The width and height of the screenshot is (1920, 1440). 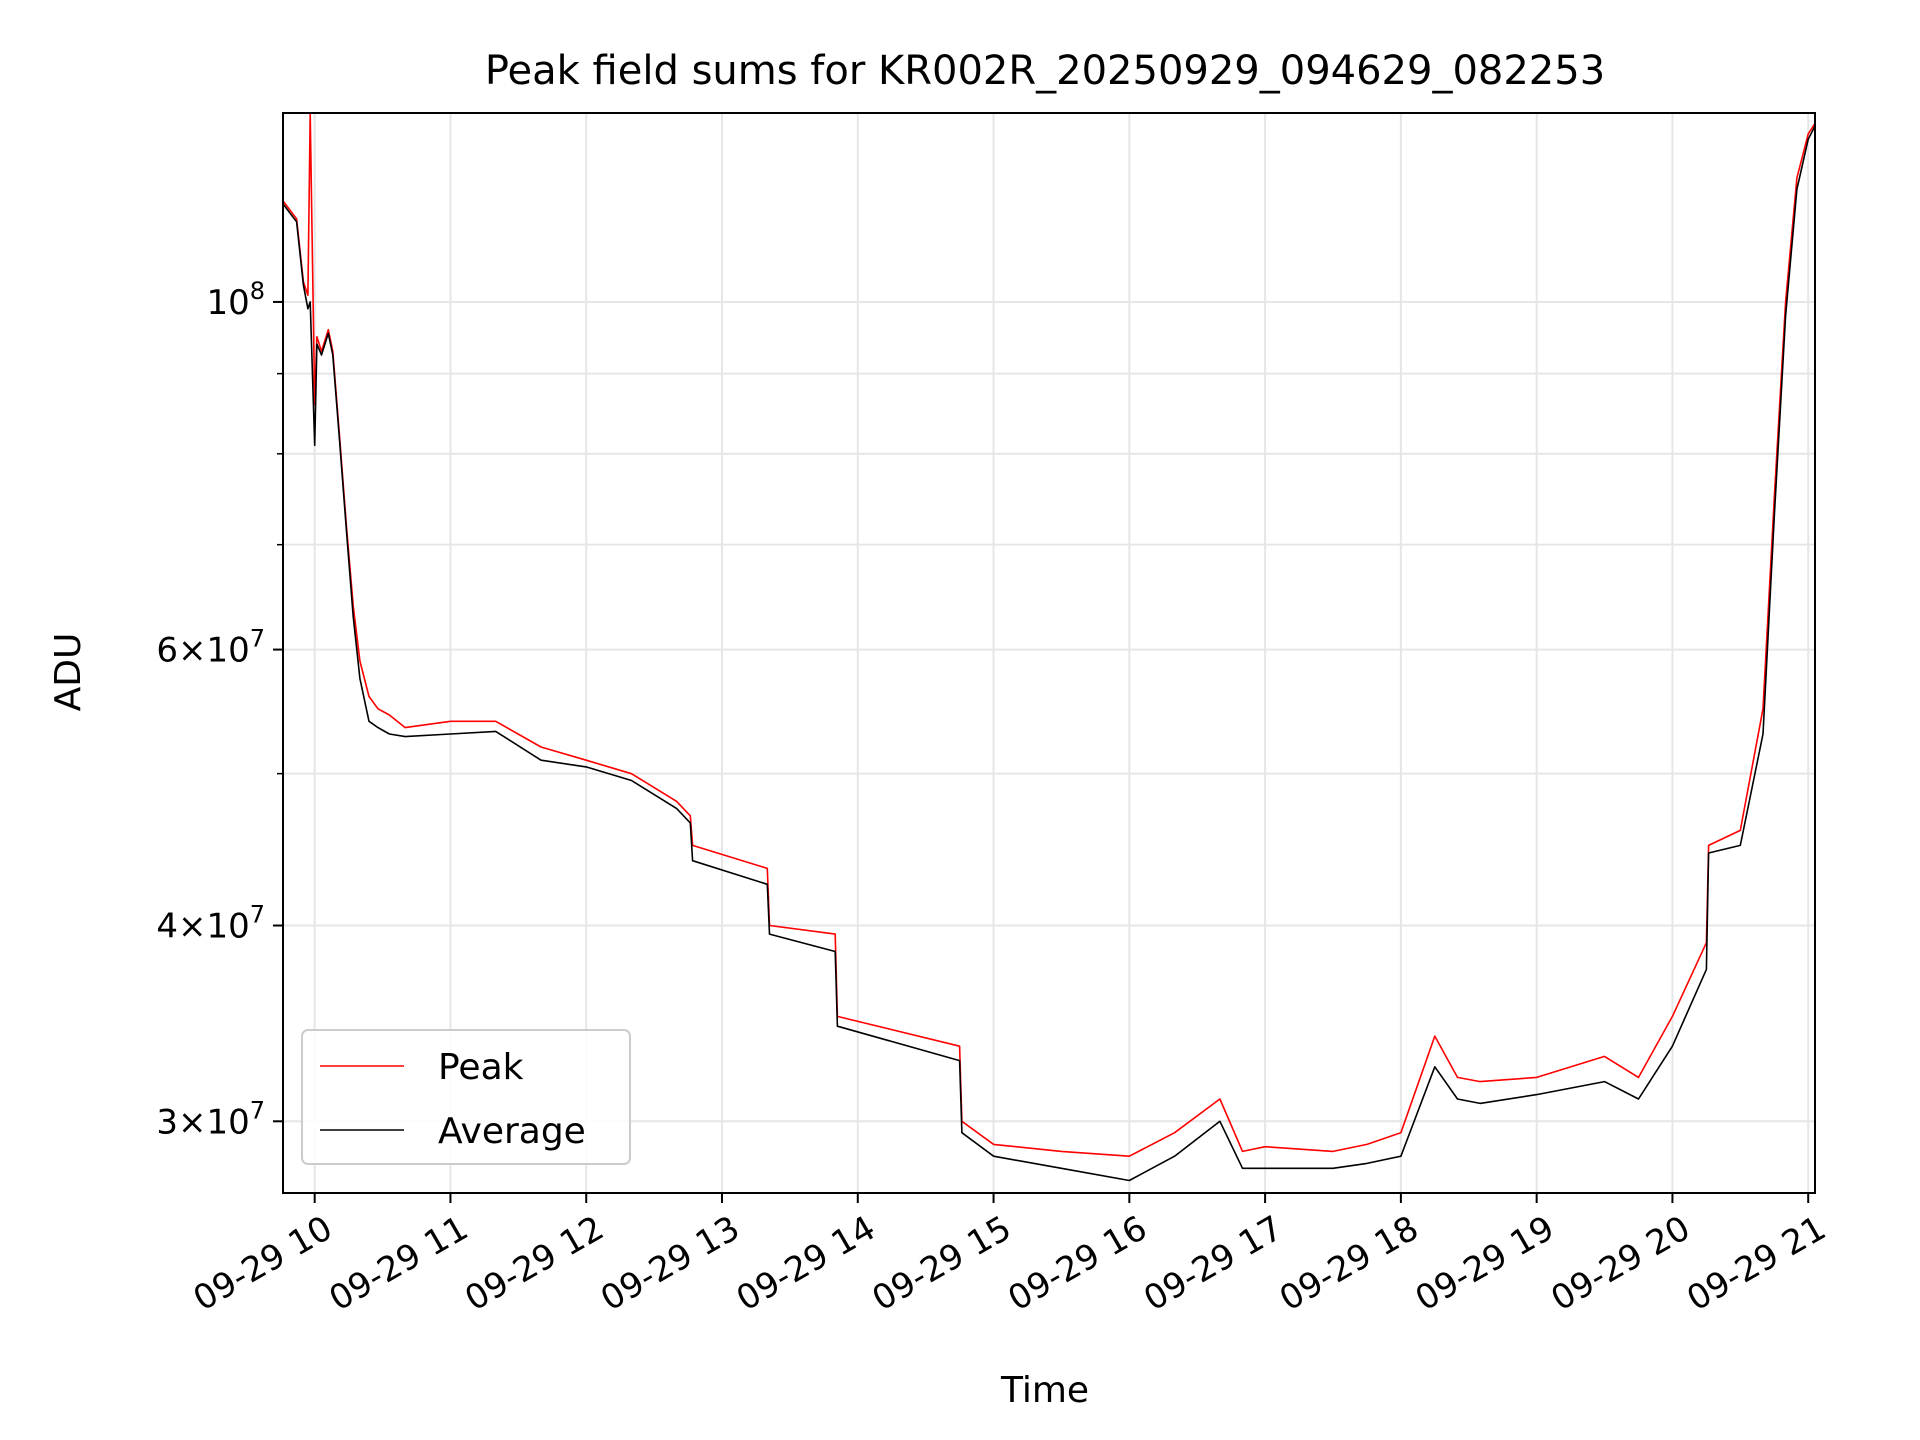 I want to click on y-axis: 3×107 4×107 6×107 108, so click(x=219, y=709).